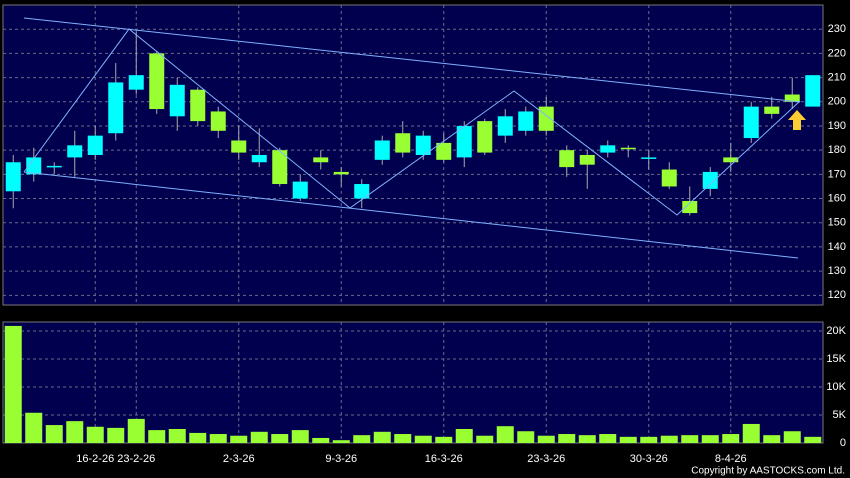 This screenshot has width=850, height=478. What do you see at coordinates (546, 459) in the screenshot?
I see `x-tick-label: 23-3-26` at bounding box center [546, 459].